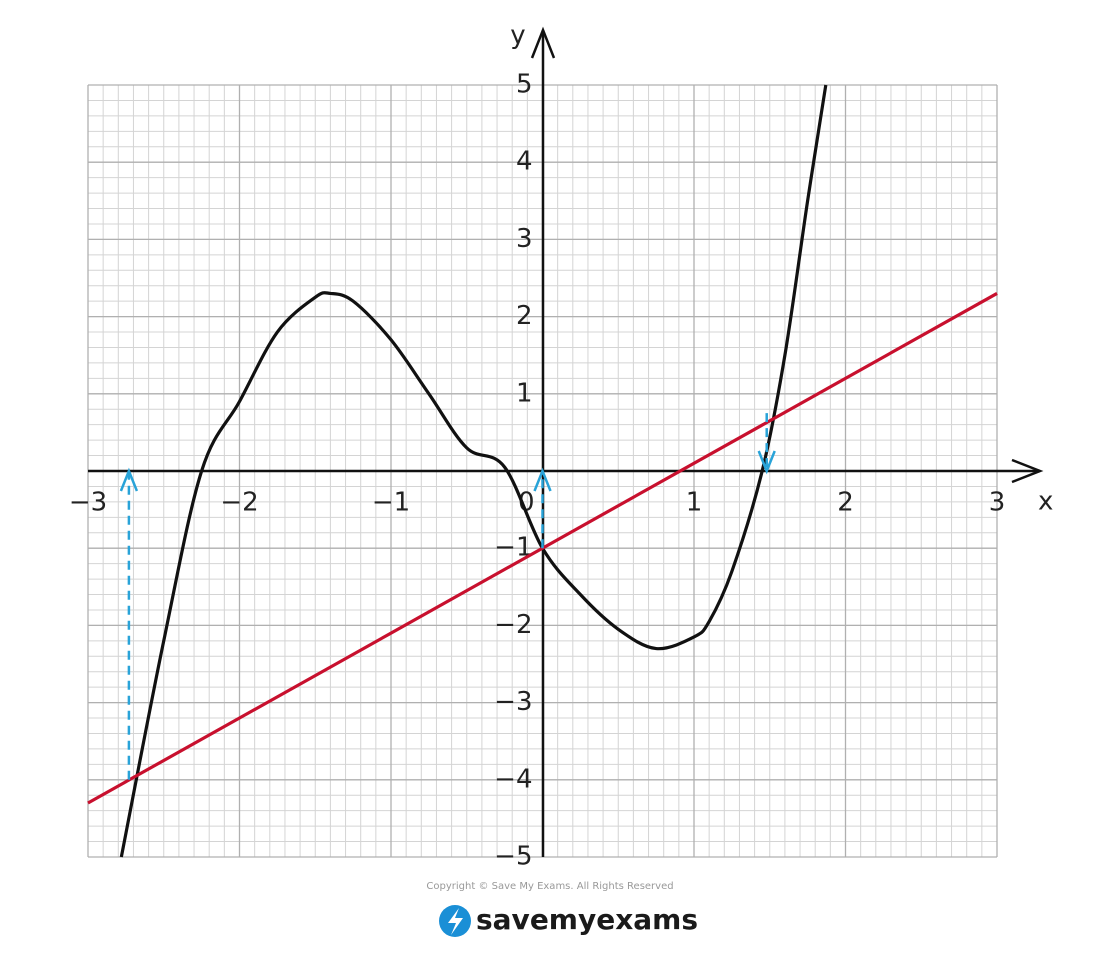 This screenshot has height=956, width=1100. What do you see at coordinates (543, 42) in the screenshot?
I see `y-axis-arrow` at bounding box center [543, 42].